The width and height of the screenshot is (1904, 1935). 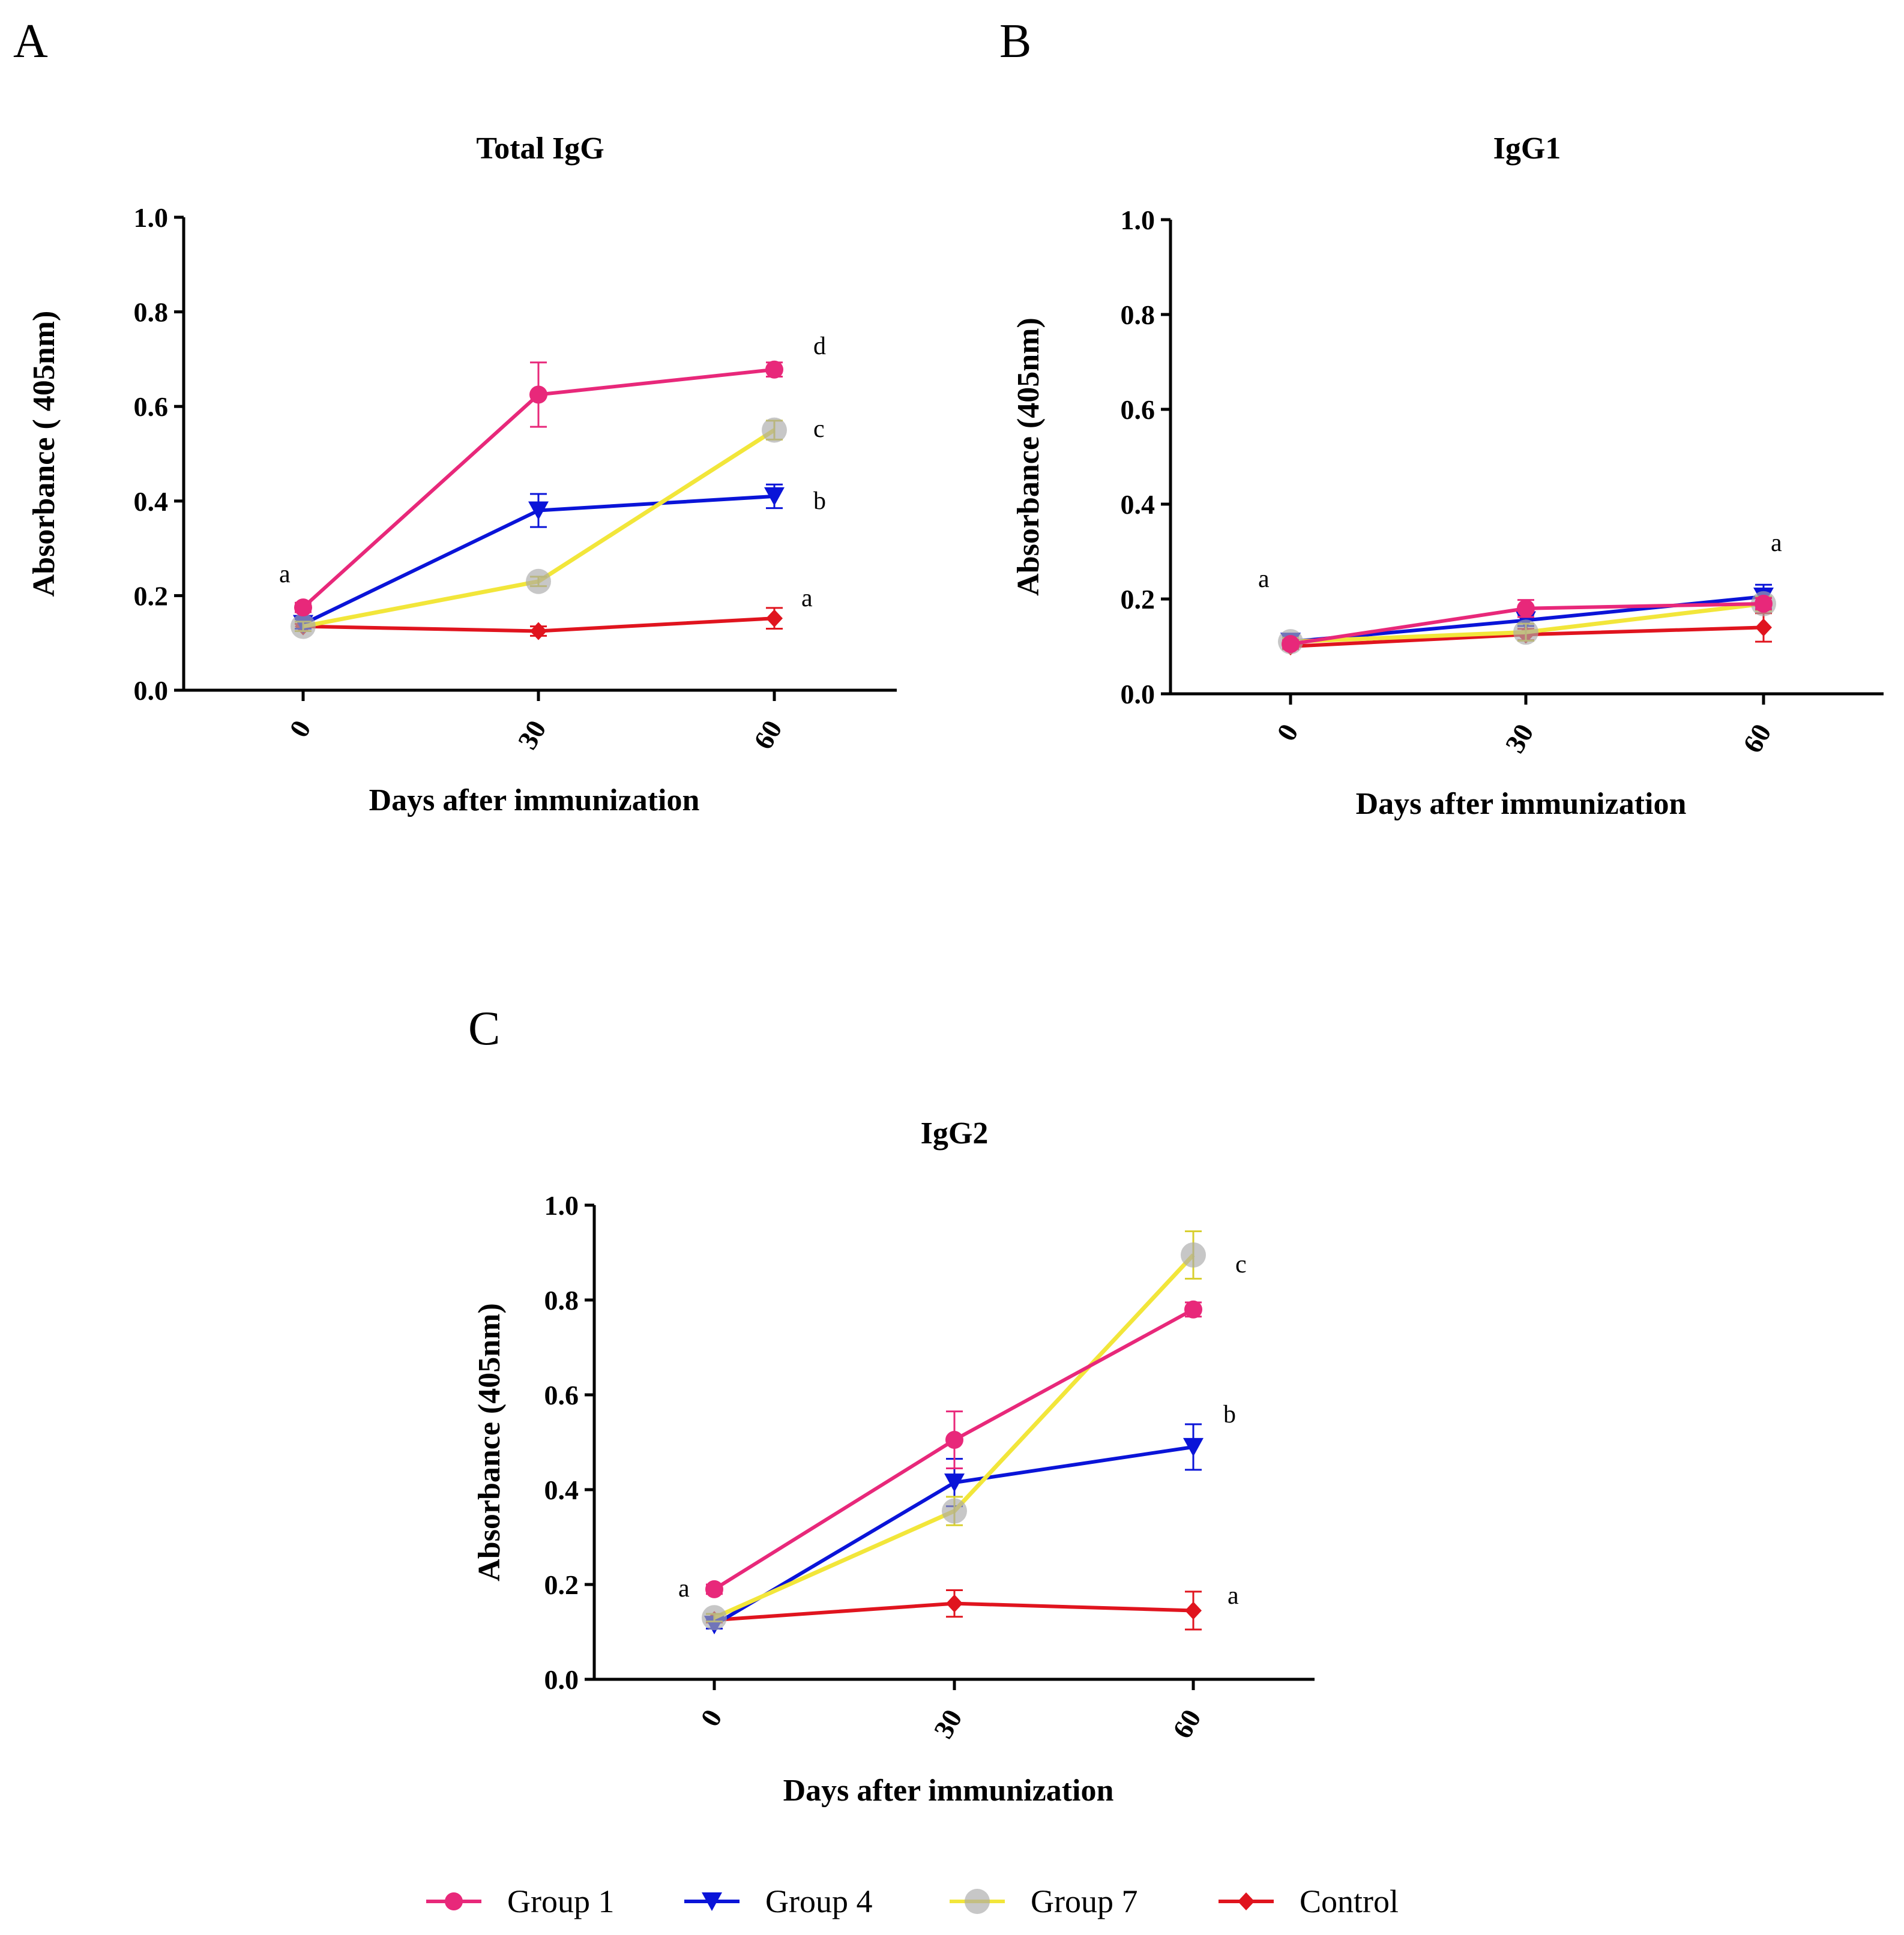 I want to click on significance-letter: d, so click(x=820, y=346).